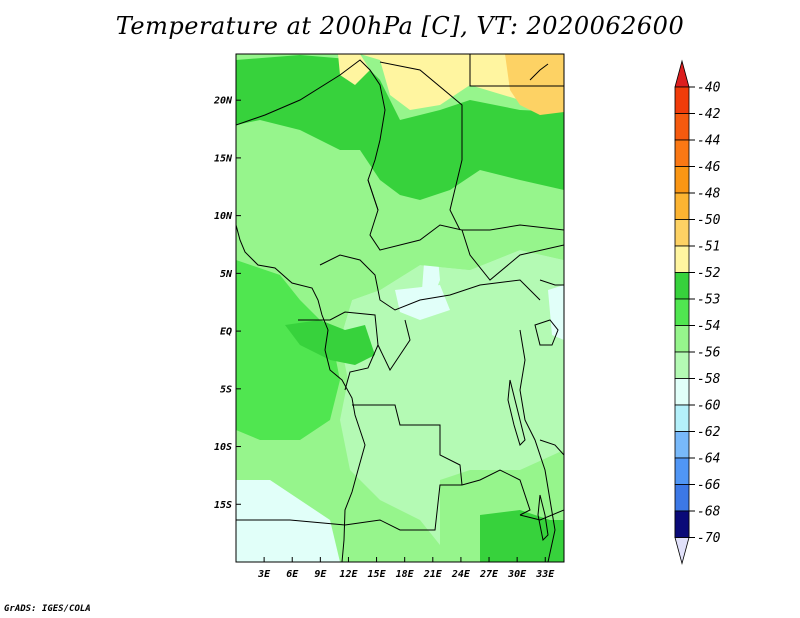 This screenshot has height=618, width=800. Describe the element at coordinates (551, 282) in the screenshot. I see `border-uganda` at that location.